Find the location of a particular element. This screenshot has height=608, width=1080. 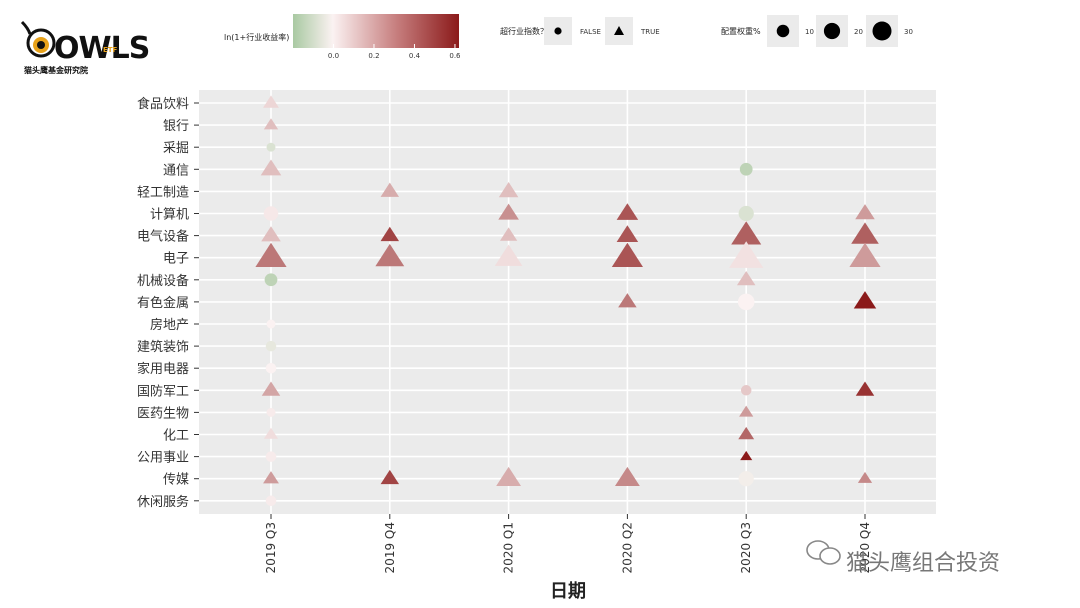

size-legend-label: 20 is located at coordinates (858, 32).